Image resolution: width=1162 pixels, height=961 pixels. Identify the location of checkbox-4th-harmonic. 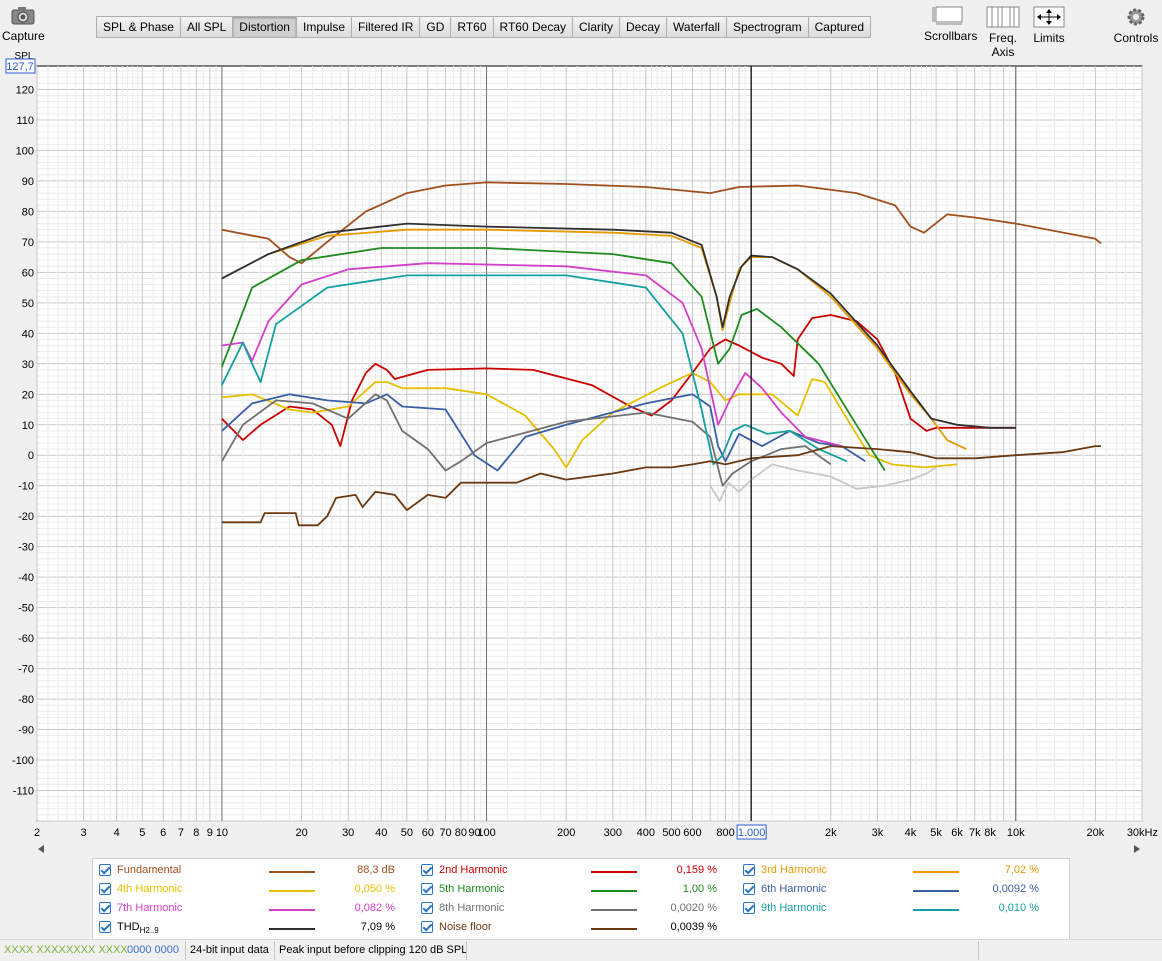
(105, 889).